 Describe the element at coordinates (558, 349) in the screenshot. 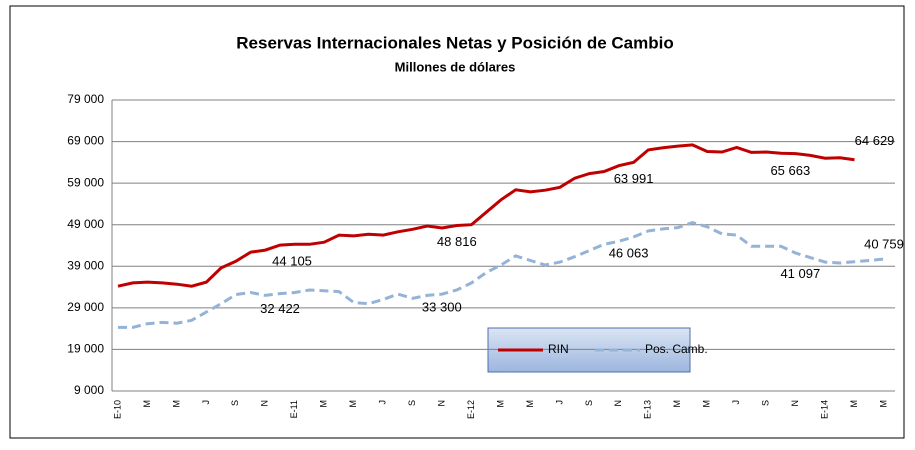

I see `legend-label: RIN` at that location.